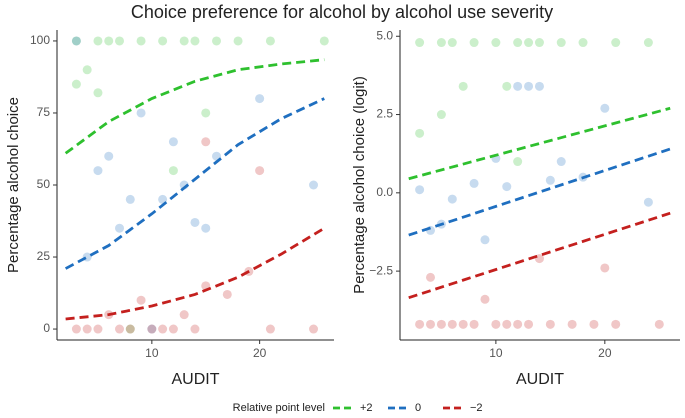 Image resolution: width=685 pixels, height=418 pixels. What do you see at coordinates (40, 40) in the screenshot?
I see `y-tick-label: 100` at bounding box center [40, 40].